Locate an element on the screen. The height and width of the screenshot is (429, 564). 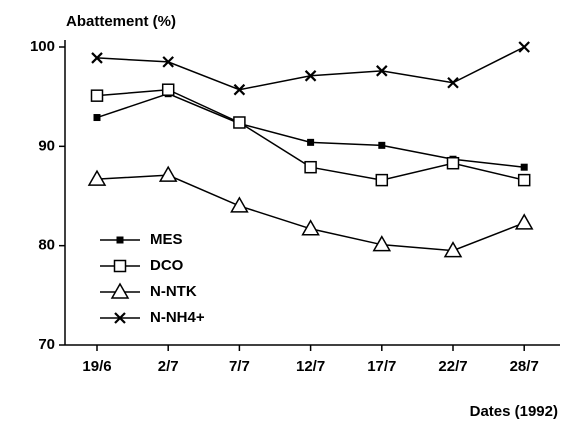
y-tick-label: 100 is located at coordinates (42, 46).